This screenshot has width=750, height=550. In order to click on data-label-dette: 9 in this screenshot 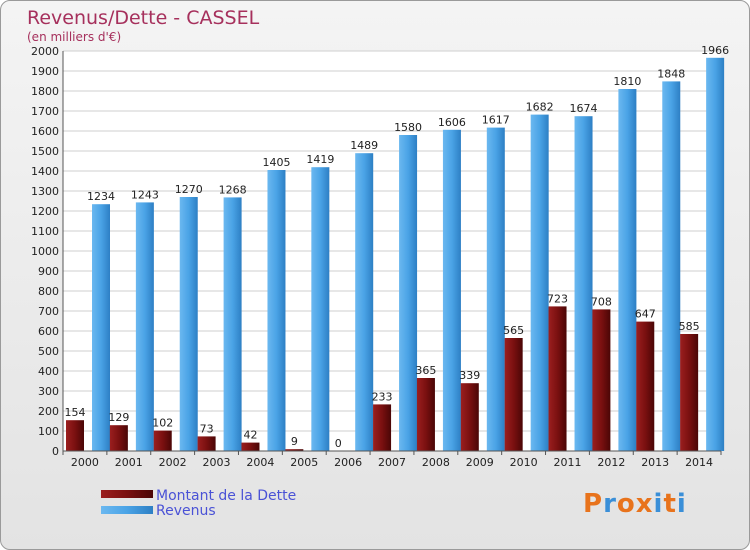, I will do `click(294, 441)`.